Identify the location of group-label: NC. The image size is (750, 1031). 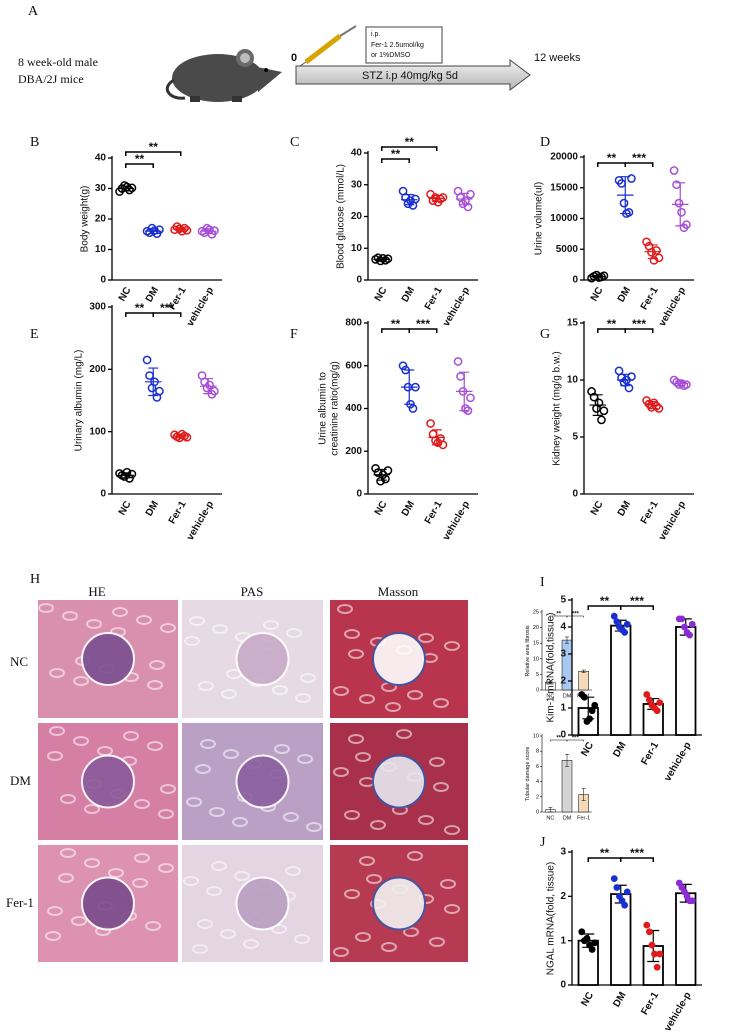
(19, 661).